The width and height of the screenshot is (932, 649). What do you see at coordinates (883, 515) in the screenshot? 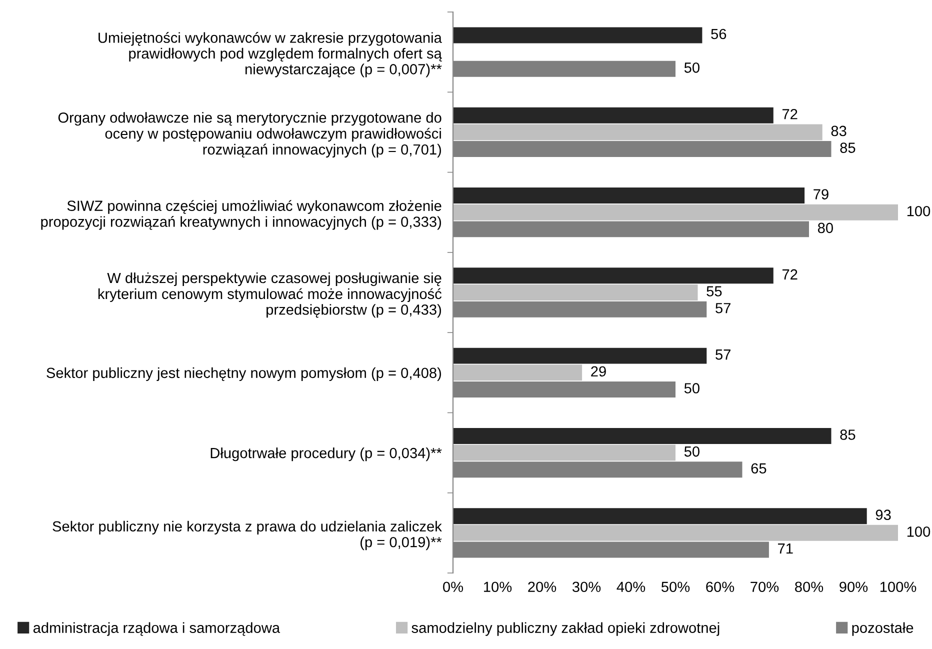
I see `data-label: 93` at bounding box center [883, 515].